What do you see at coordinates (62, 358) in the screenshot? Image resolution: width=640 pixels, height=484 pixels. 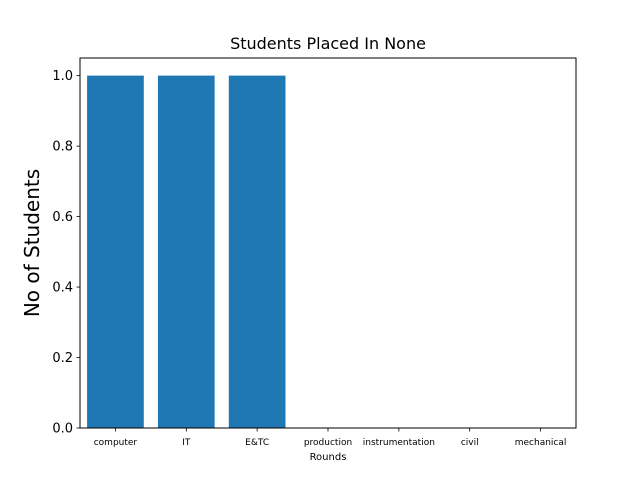 I see `y-tick-label: 0.2` at bounding box center [62, 358].